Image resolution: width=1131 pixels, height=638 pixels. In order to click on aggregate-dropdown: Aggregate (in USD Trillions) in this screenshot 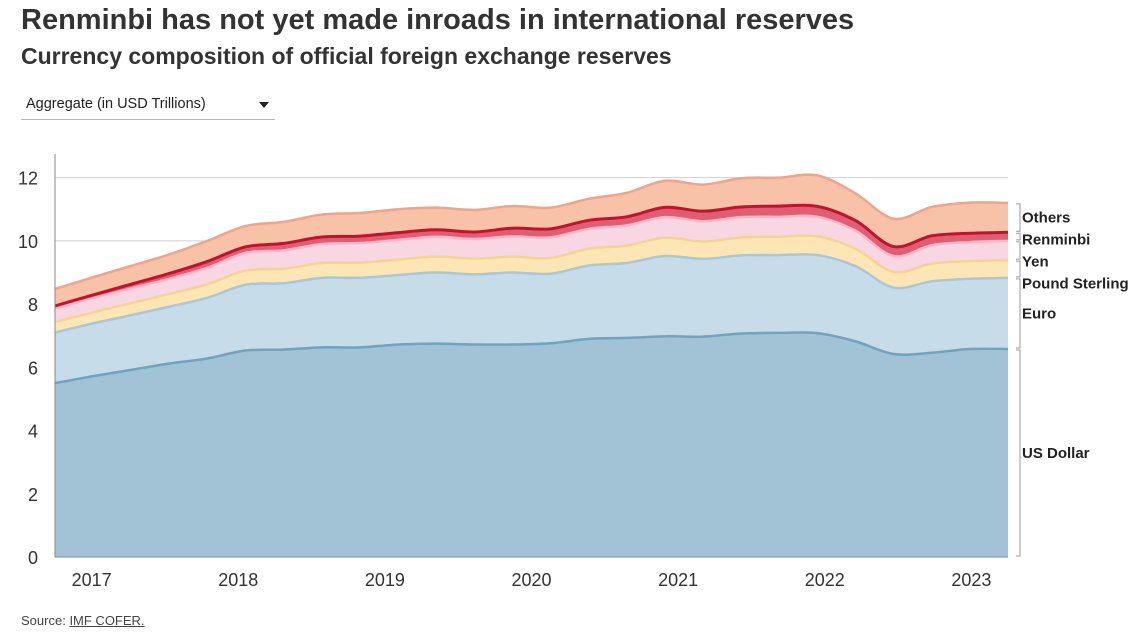, I will do `click(148, 106)`.